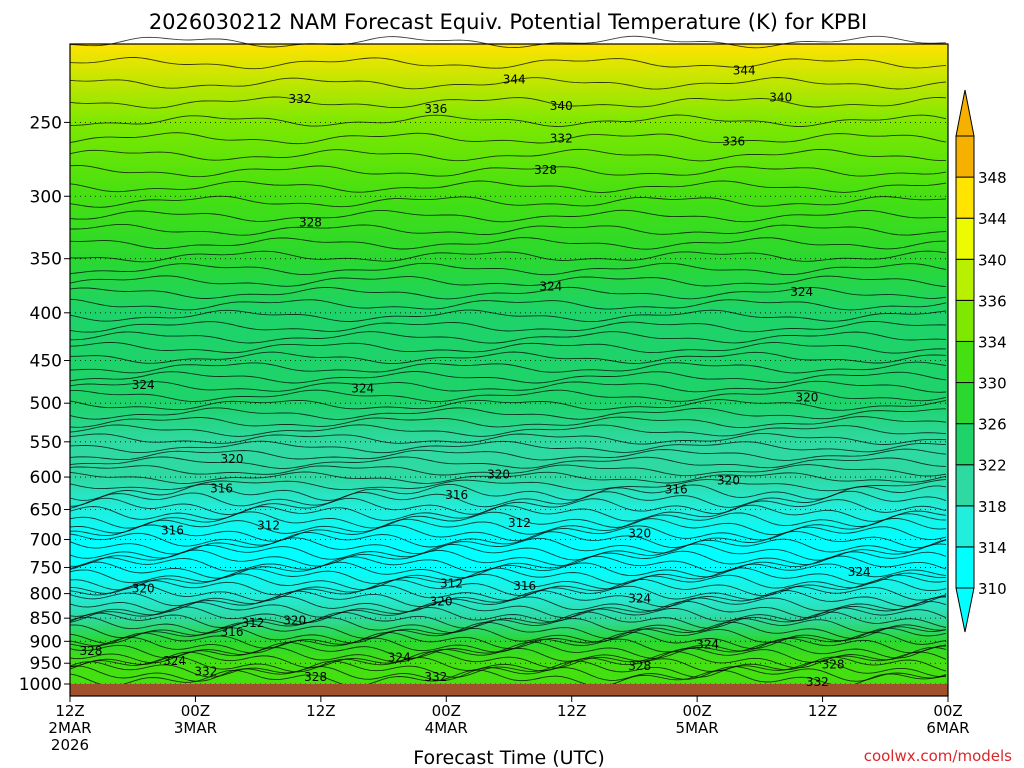 Image resolution: width=1024 pixels, height=768 pixels. What do you see at coordinates (46, 478) in the screenshot?
I see `y-tick-label: 600` at bounding box center [46, 478].